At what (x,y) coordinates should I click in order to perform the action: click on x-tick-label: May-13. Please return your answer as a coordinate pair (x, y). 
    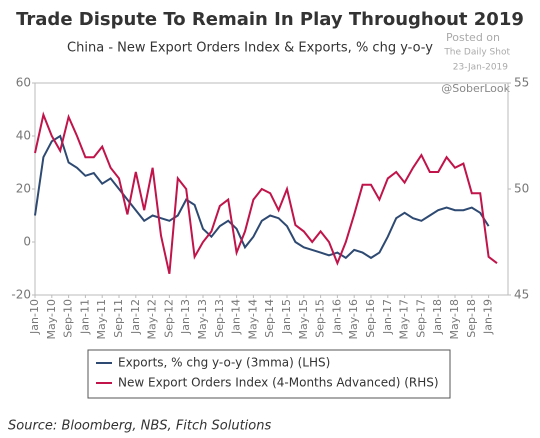
    Looking at the image, I should click on (202, 319).